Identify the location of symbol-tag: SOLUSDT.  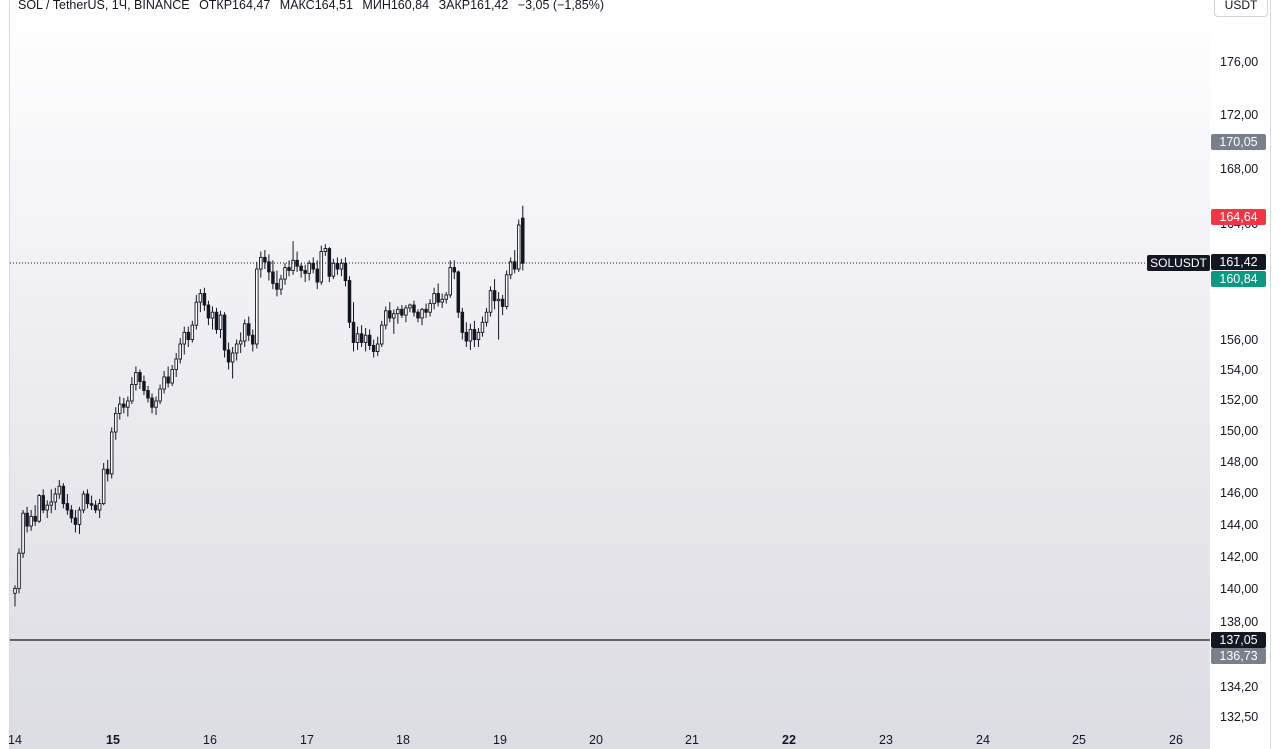
(1178, 263).